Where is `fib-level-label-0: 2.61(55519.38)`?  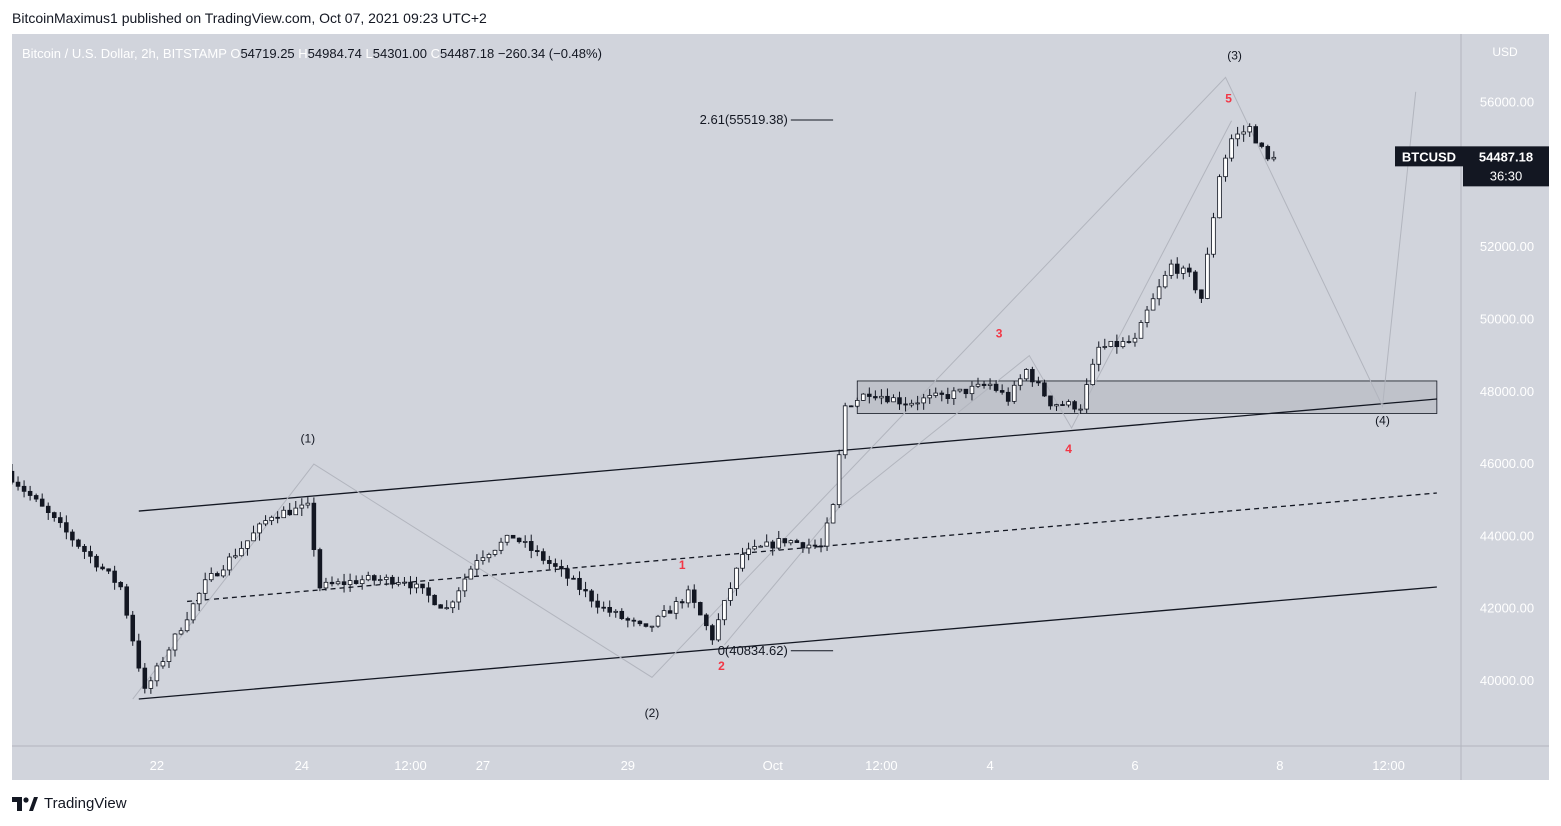 fib-level-label-0: 2.61(55519.38) is located at coordinates (744, 119).